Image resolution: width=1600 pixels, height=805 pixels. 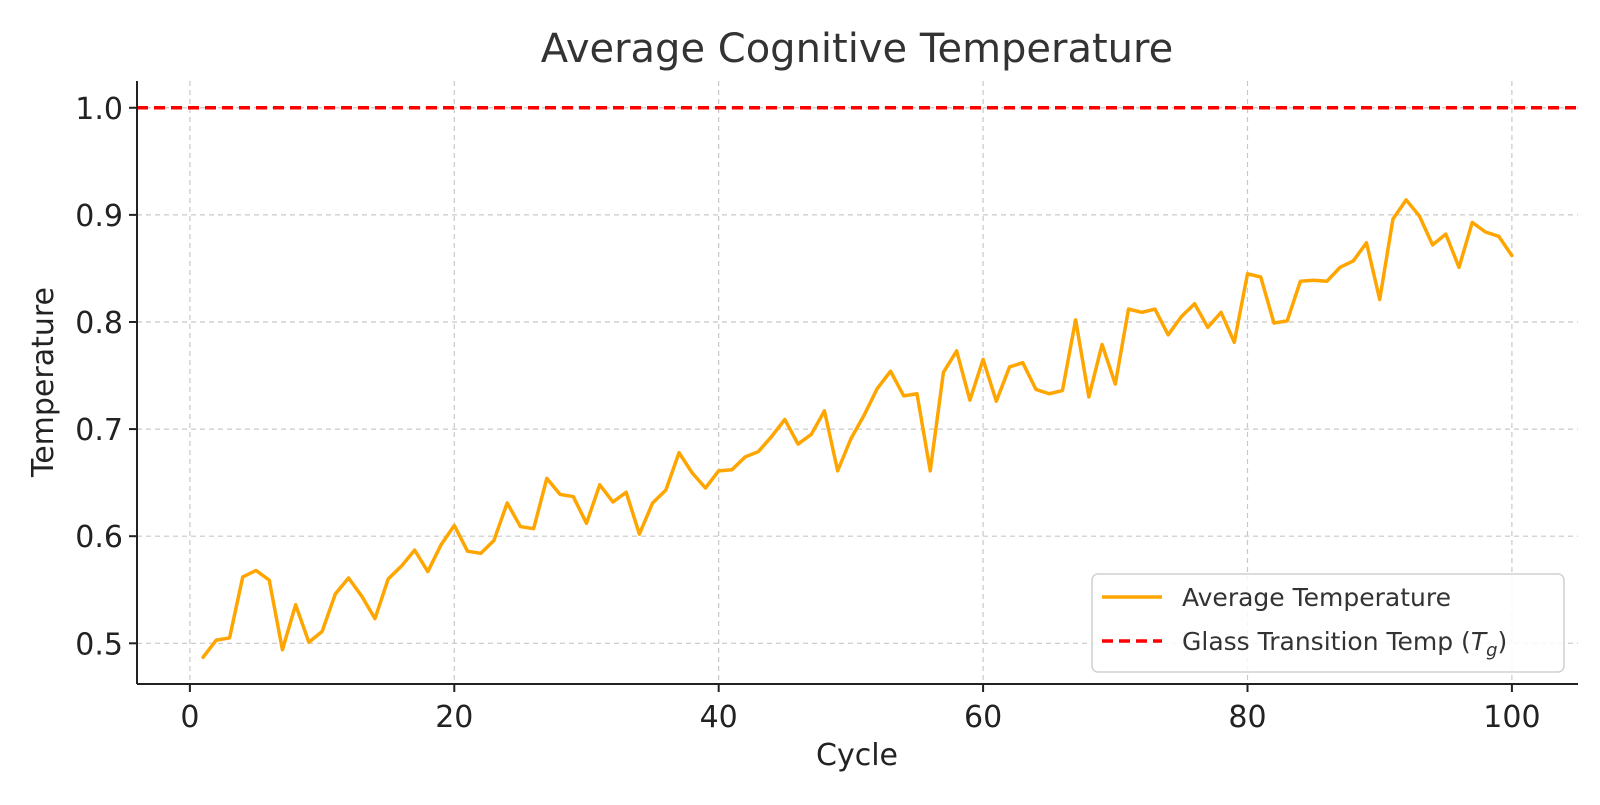 I want to click on legend-label-average-temperature: Average Temperature, so click(x=1316, y=597).